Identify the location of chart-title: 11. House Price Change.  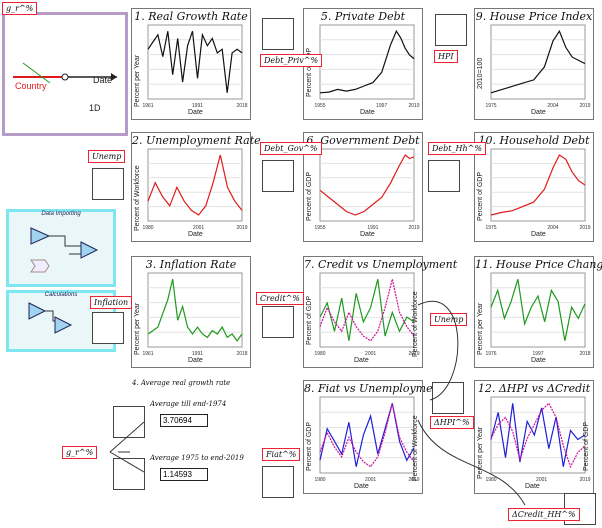
(538, 264).